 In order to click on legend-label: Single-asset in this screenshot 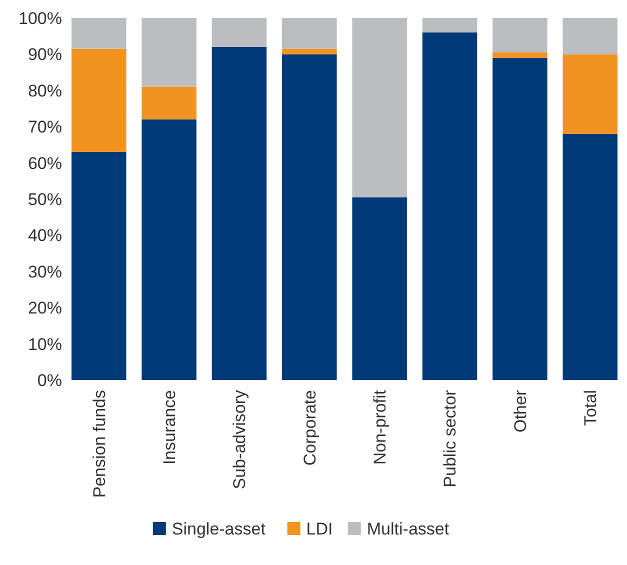, I will do `click(219, 528)`.